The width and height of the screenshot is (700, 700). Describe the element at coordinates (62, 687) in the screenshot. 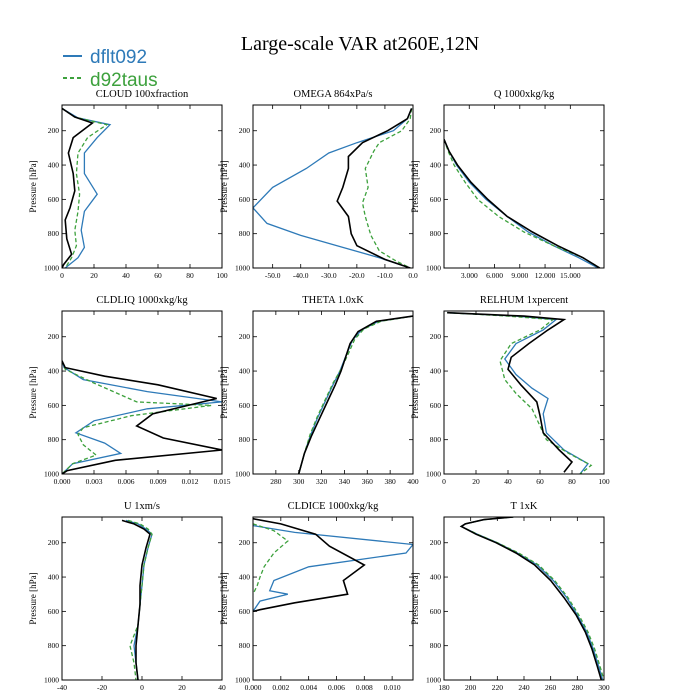

I see `x-tick-label: -40` at that location.